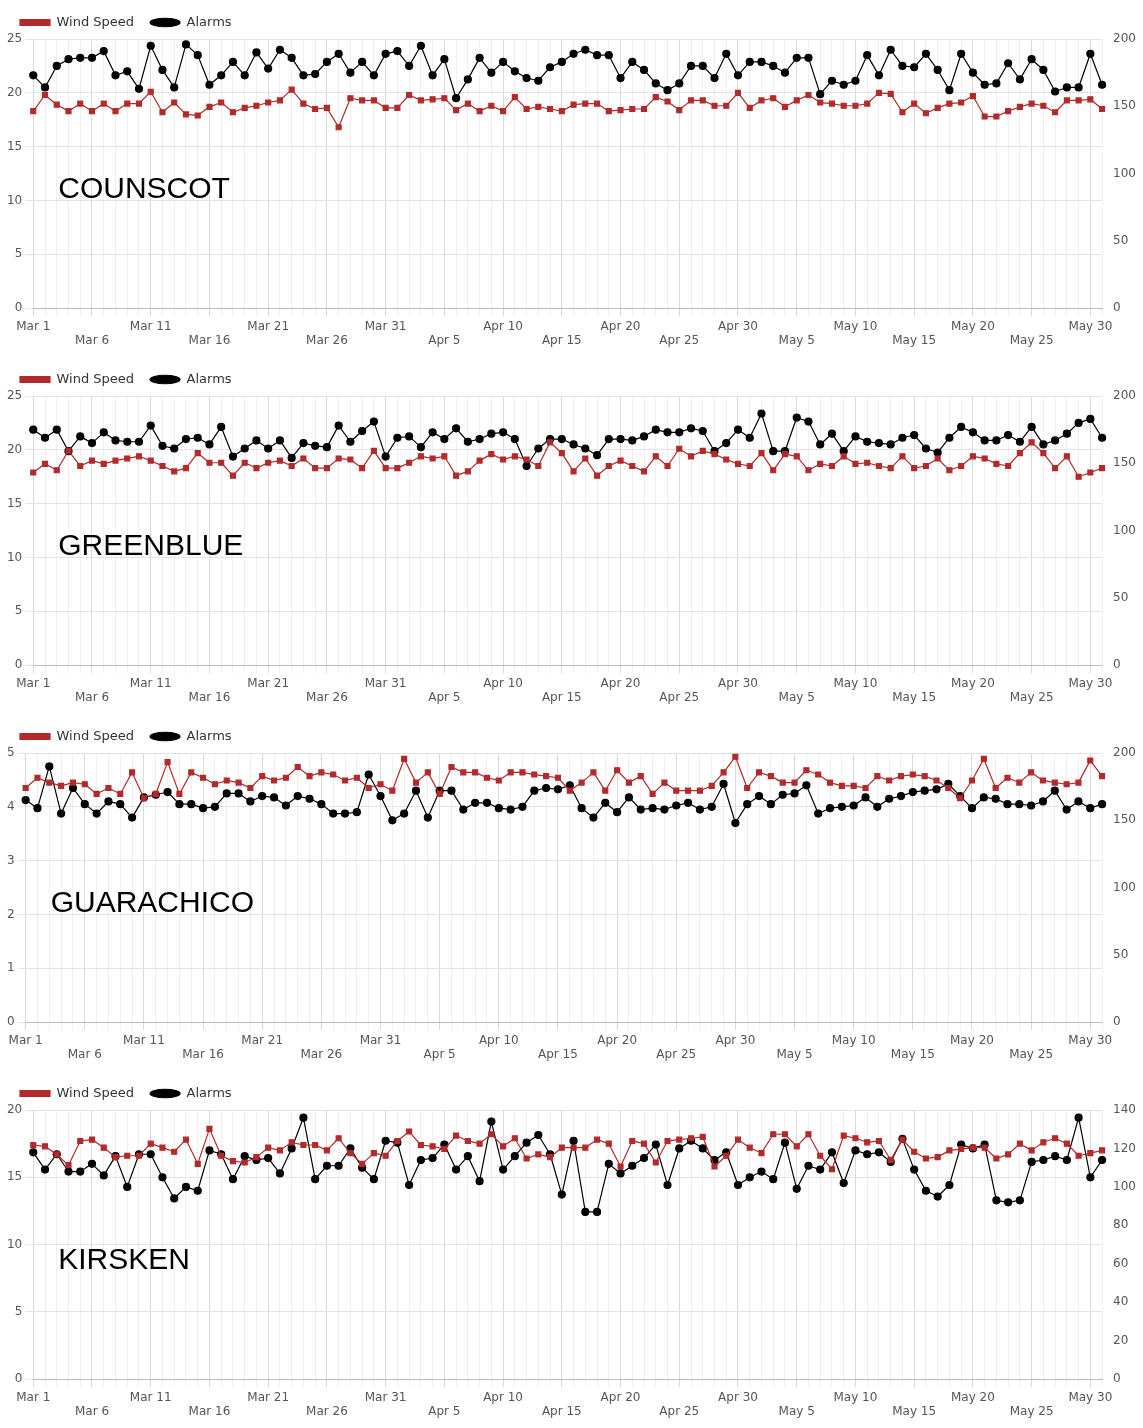 This screenshot has width=1143, height=1428. Describe the element at coordinates (1121, 597) in the screenshot. I see `y2-tick-label: 50` at that location.